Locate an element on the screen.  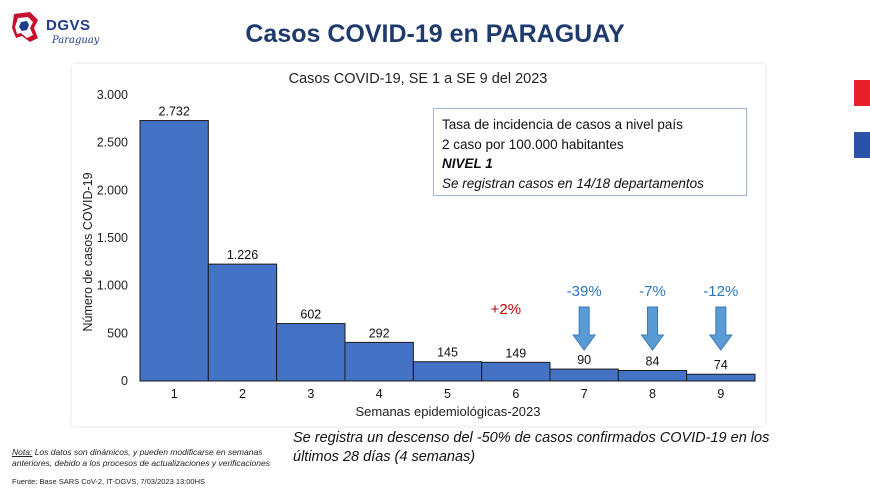
y-tick-label: 3.000 is located at coordinates (112, 95).